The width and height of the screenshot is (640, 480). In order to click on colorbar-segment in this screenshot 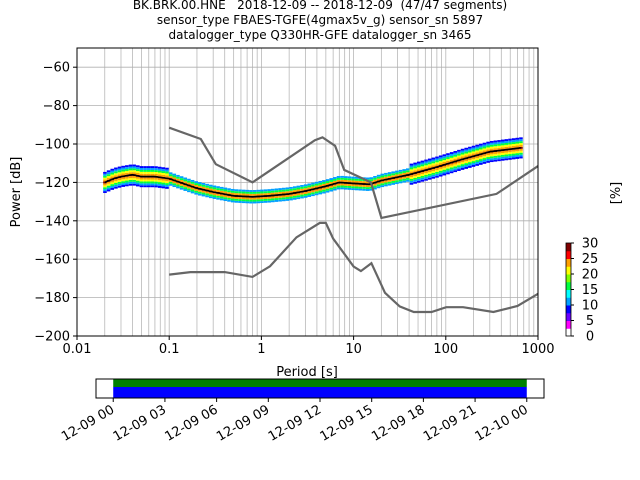, I will do `click(568, 324)`.